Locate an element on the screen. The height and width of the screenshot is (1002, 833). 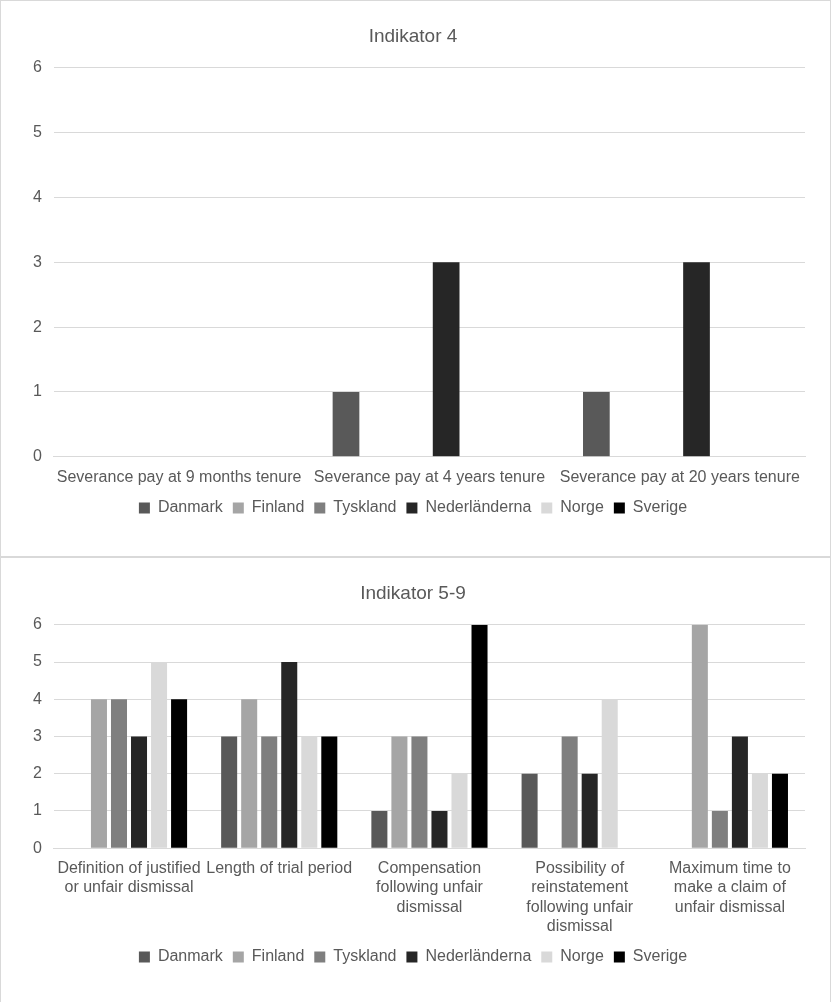
chart-title: Indikator 4 is located at coordinates (413, 35).